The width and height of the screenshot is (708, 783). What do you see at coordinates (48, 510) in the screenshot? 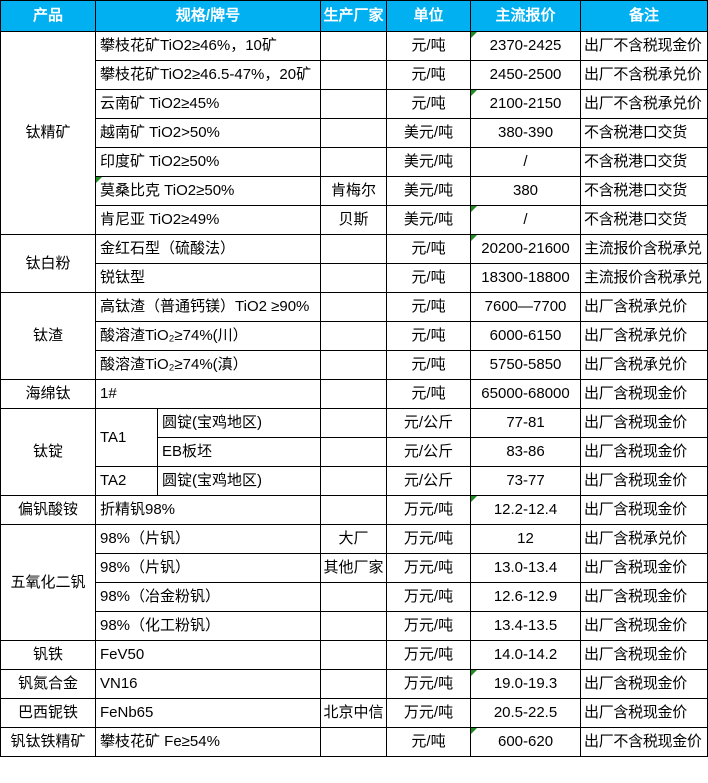
I see `product-cell: 偏钒酸铵` at bounding box center [48, 510].